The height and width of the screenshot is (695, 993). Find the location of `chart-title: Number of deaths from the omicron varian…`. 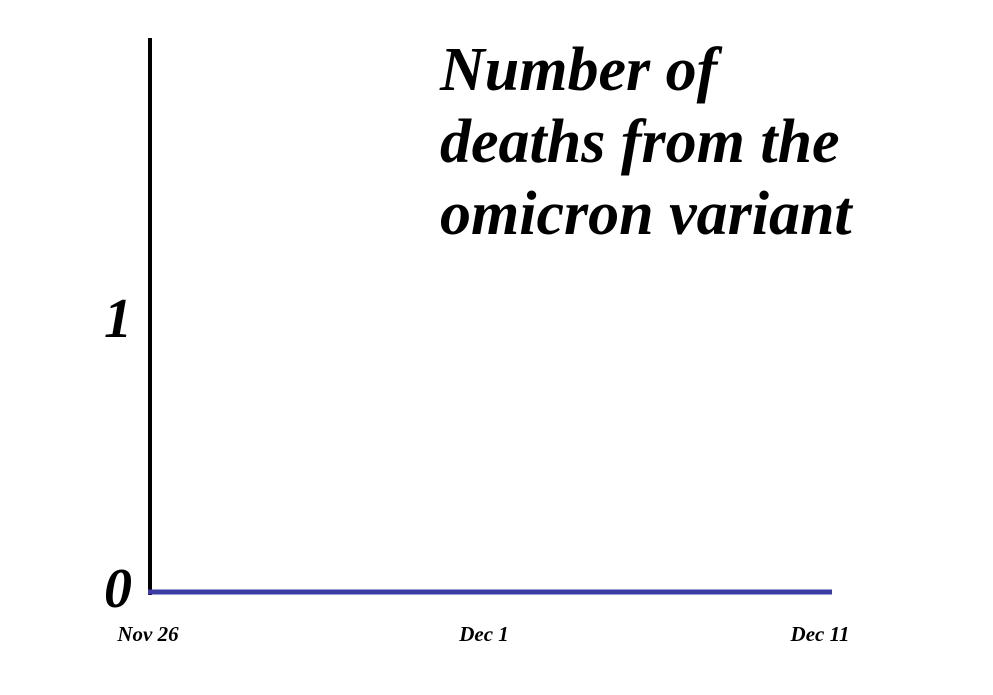

chart-title: Number of deaths from the omicron varian… is located at coordinates (646, 142).